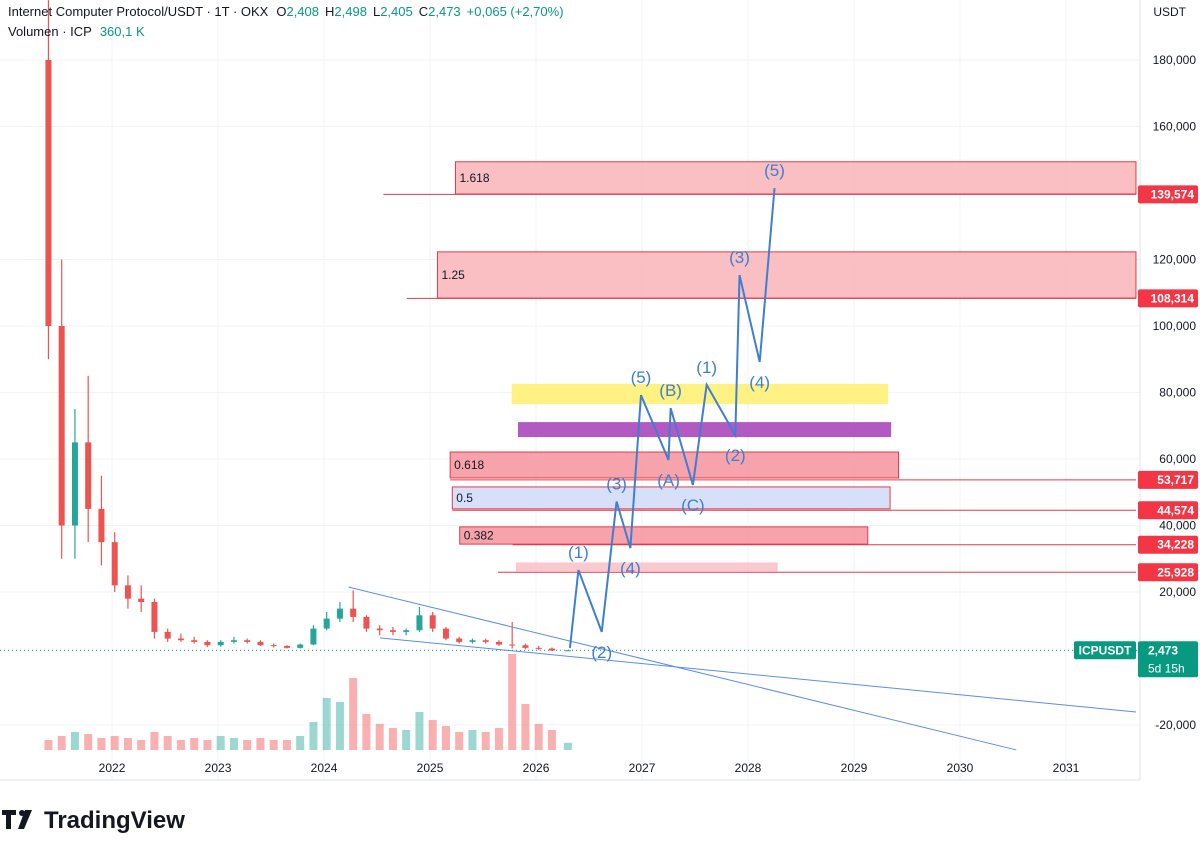  What do you see at coordinates (50, 31) in the screenshot?
I see `volume-title: Volumen · ICP` at bounding box center [50, 31].